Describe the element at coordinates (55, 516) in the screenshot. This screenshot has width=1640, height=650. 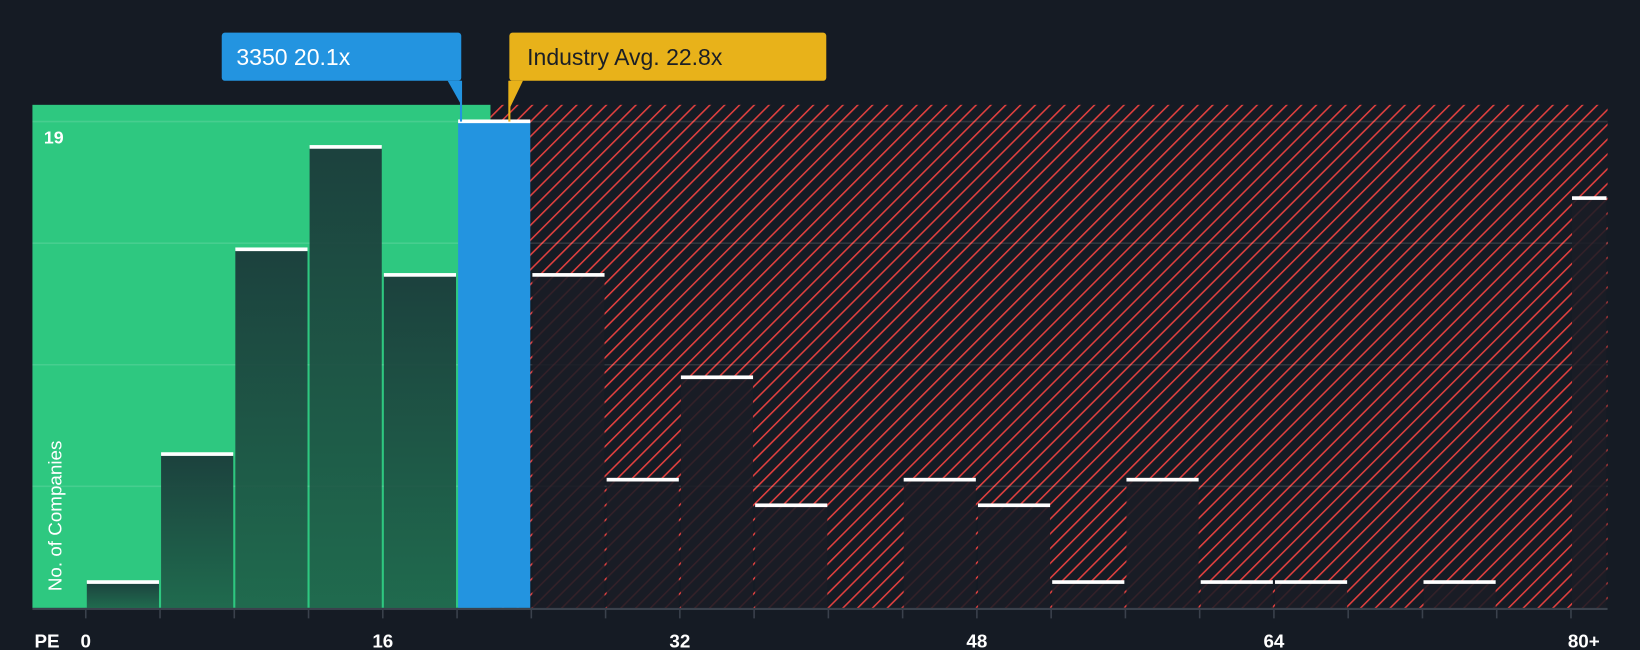
I see `y-axis-label: No. of Companies` at that location.